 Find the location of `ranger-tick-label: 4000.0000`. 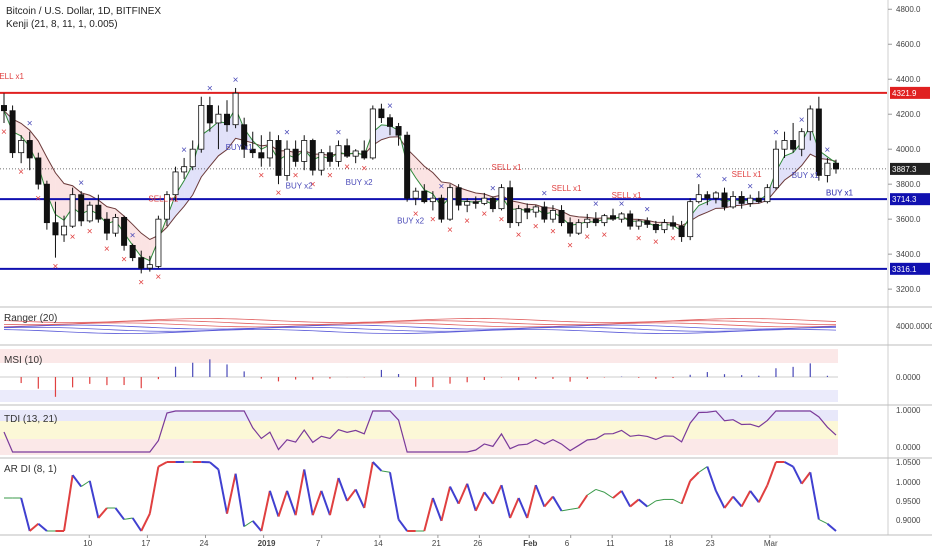

ranger-tick-label: 4000.0000 is located at coordinates (914, 326).